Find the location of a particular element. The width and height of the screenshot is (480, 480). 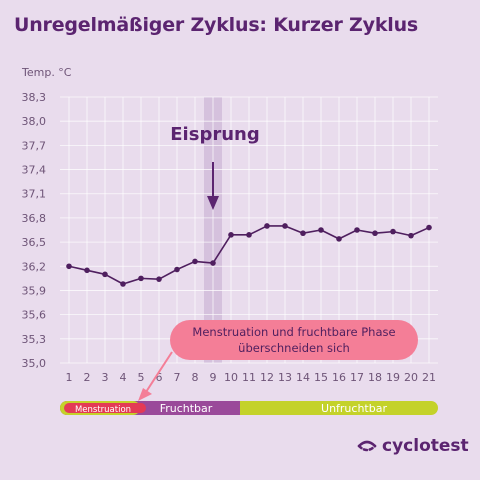

x-tick-label: 13 is located at coordinates (285, 377).